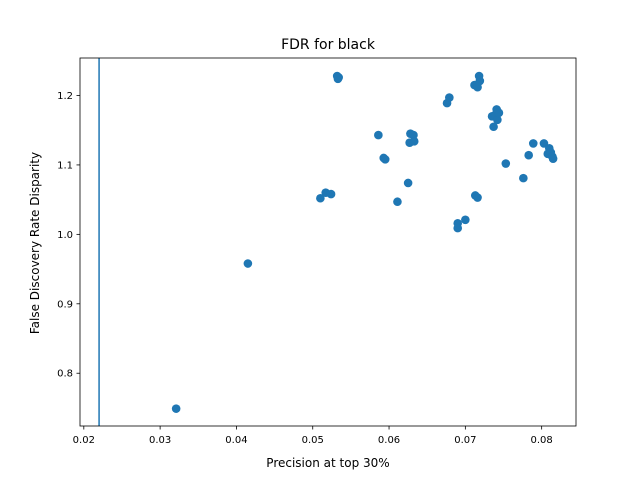 The height and width of the screenshot is (484, 640). Describe the element at coordinates (65, 374) in the screenshot. I see `y-tick-label: 0.8` at that location.